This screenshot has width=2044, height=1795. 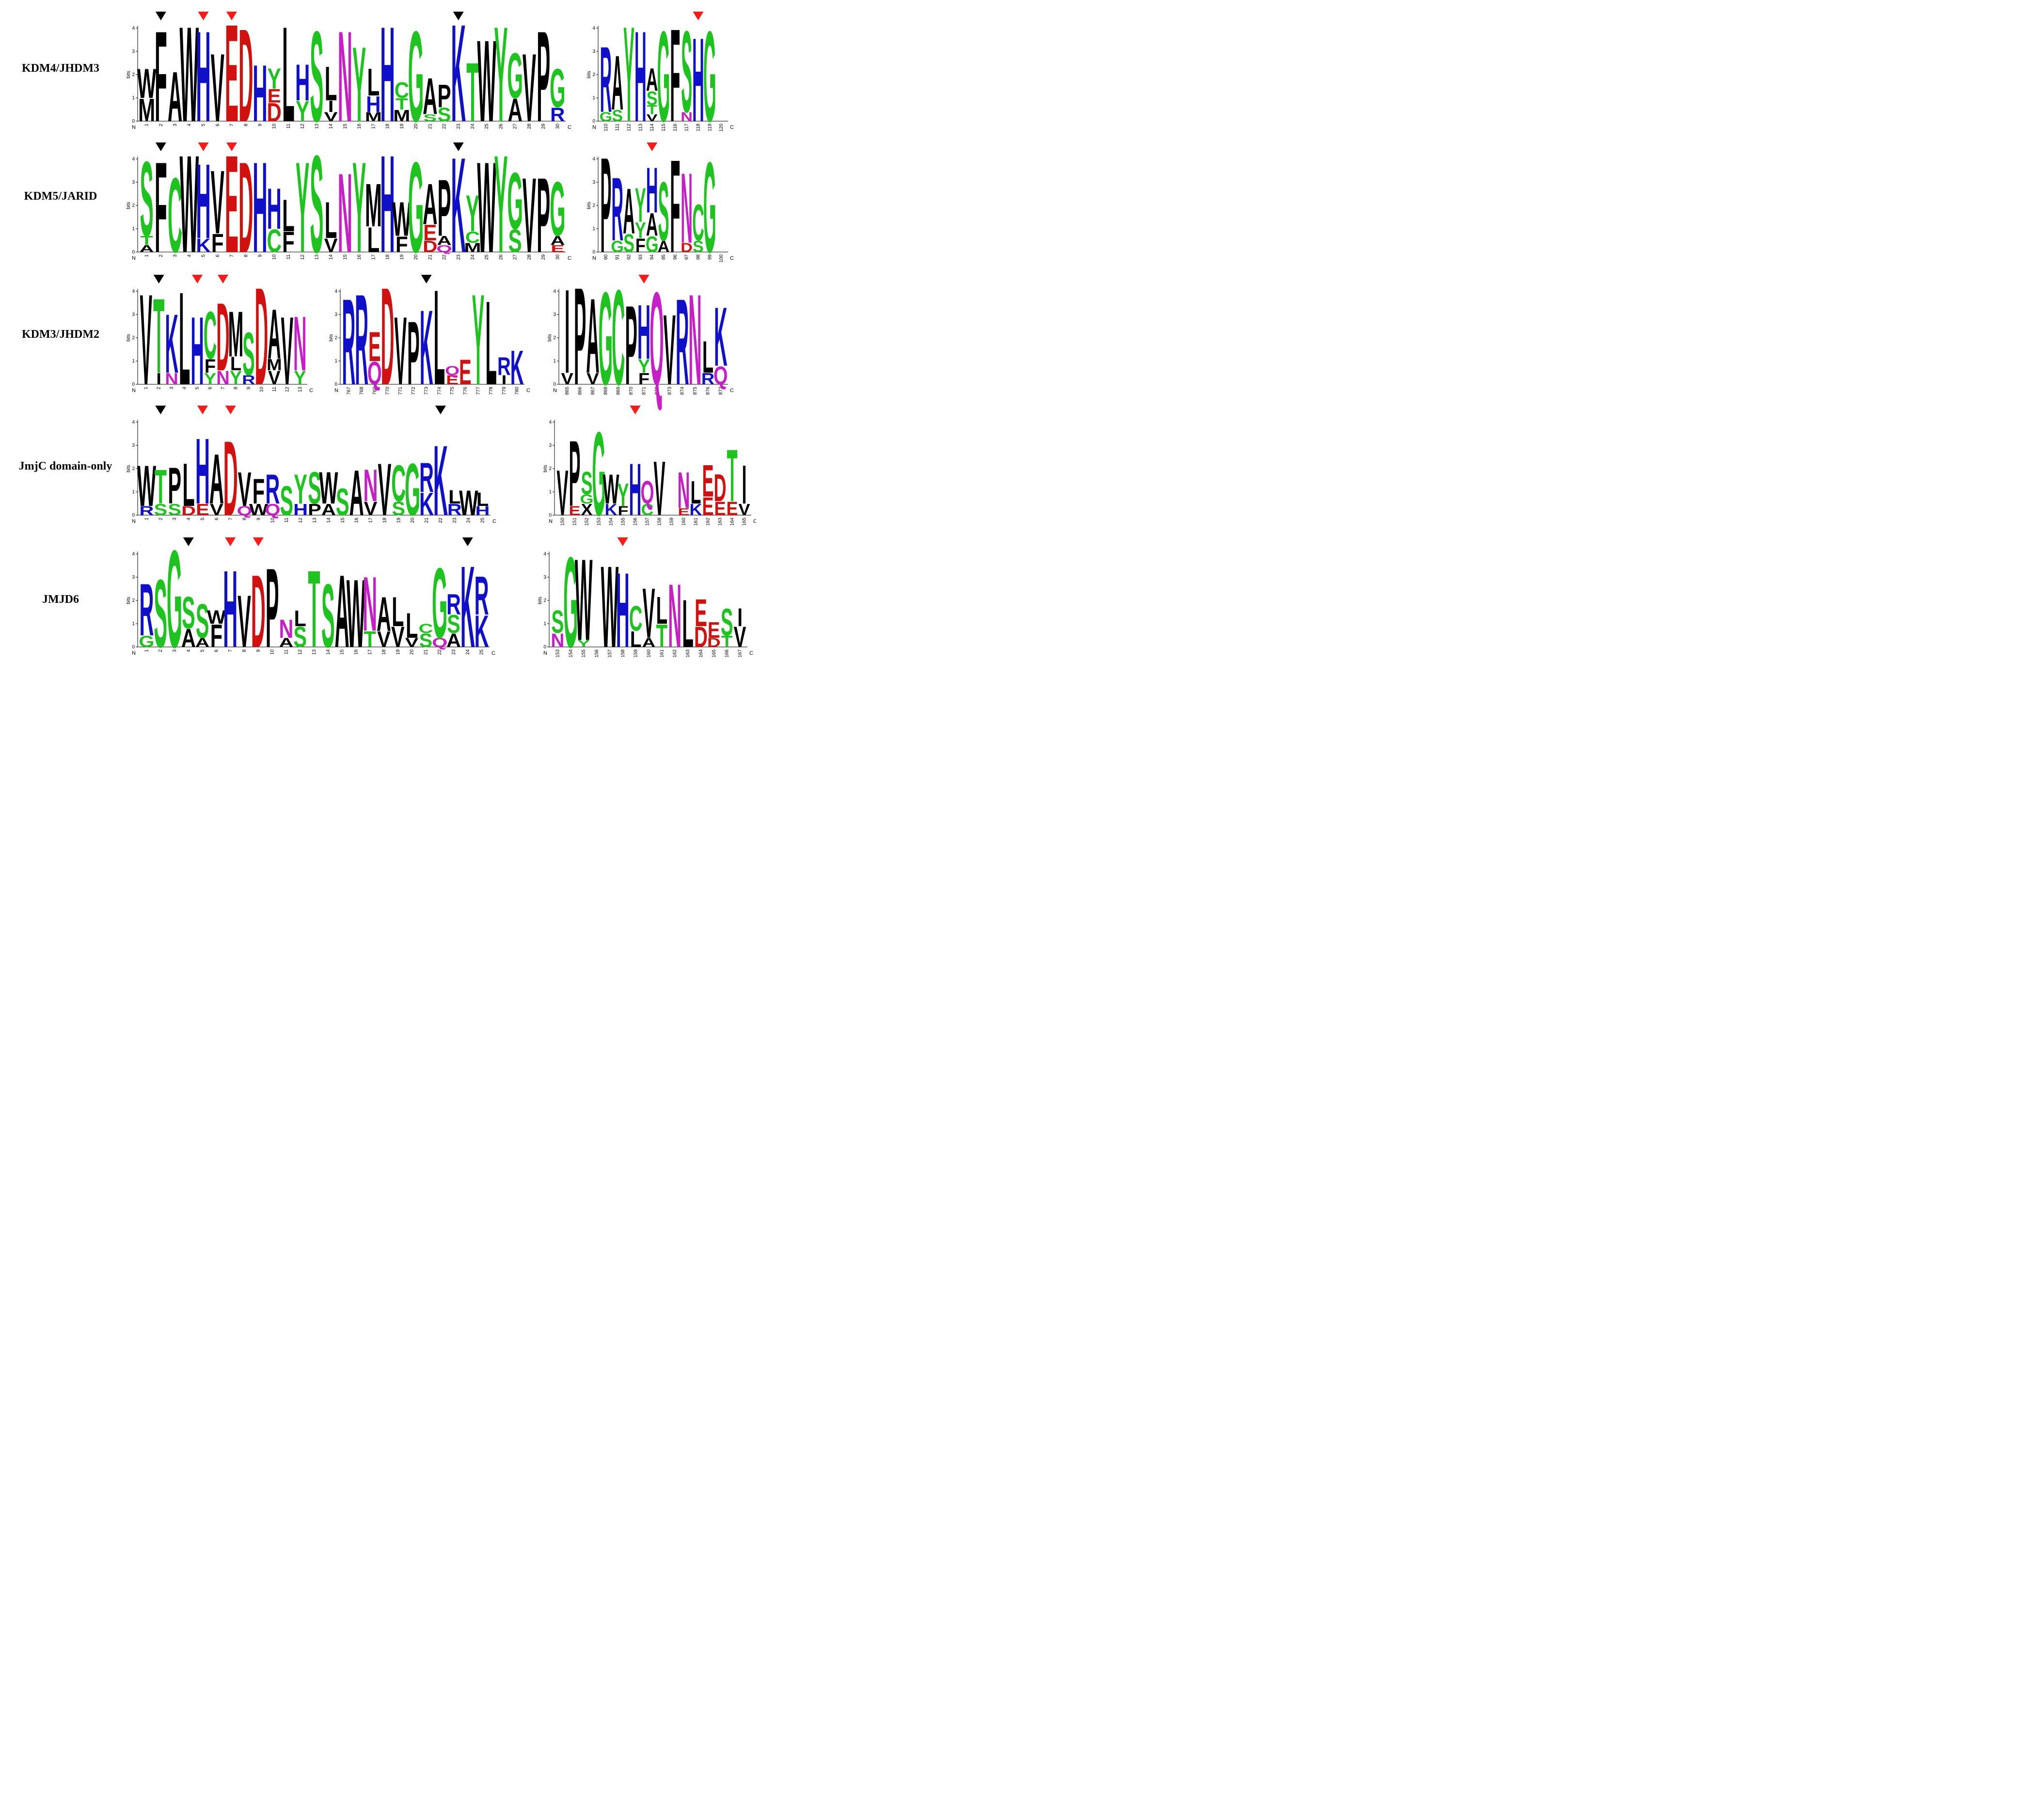 What do you see at coordinates (593, 98) in the screenshot?
I see `y-tick-label: 1` at bounding box center [593, 98].